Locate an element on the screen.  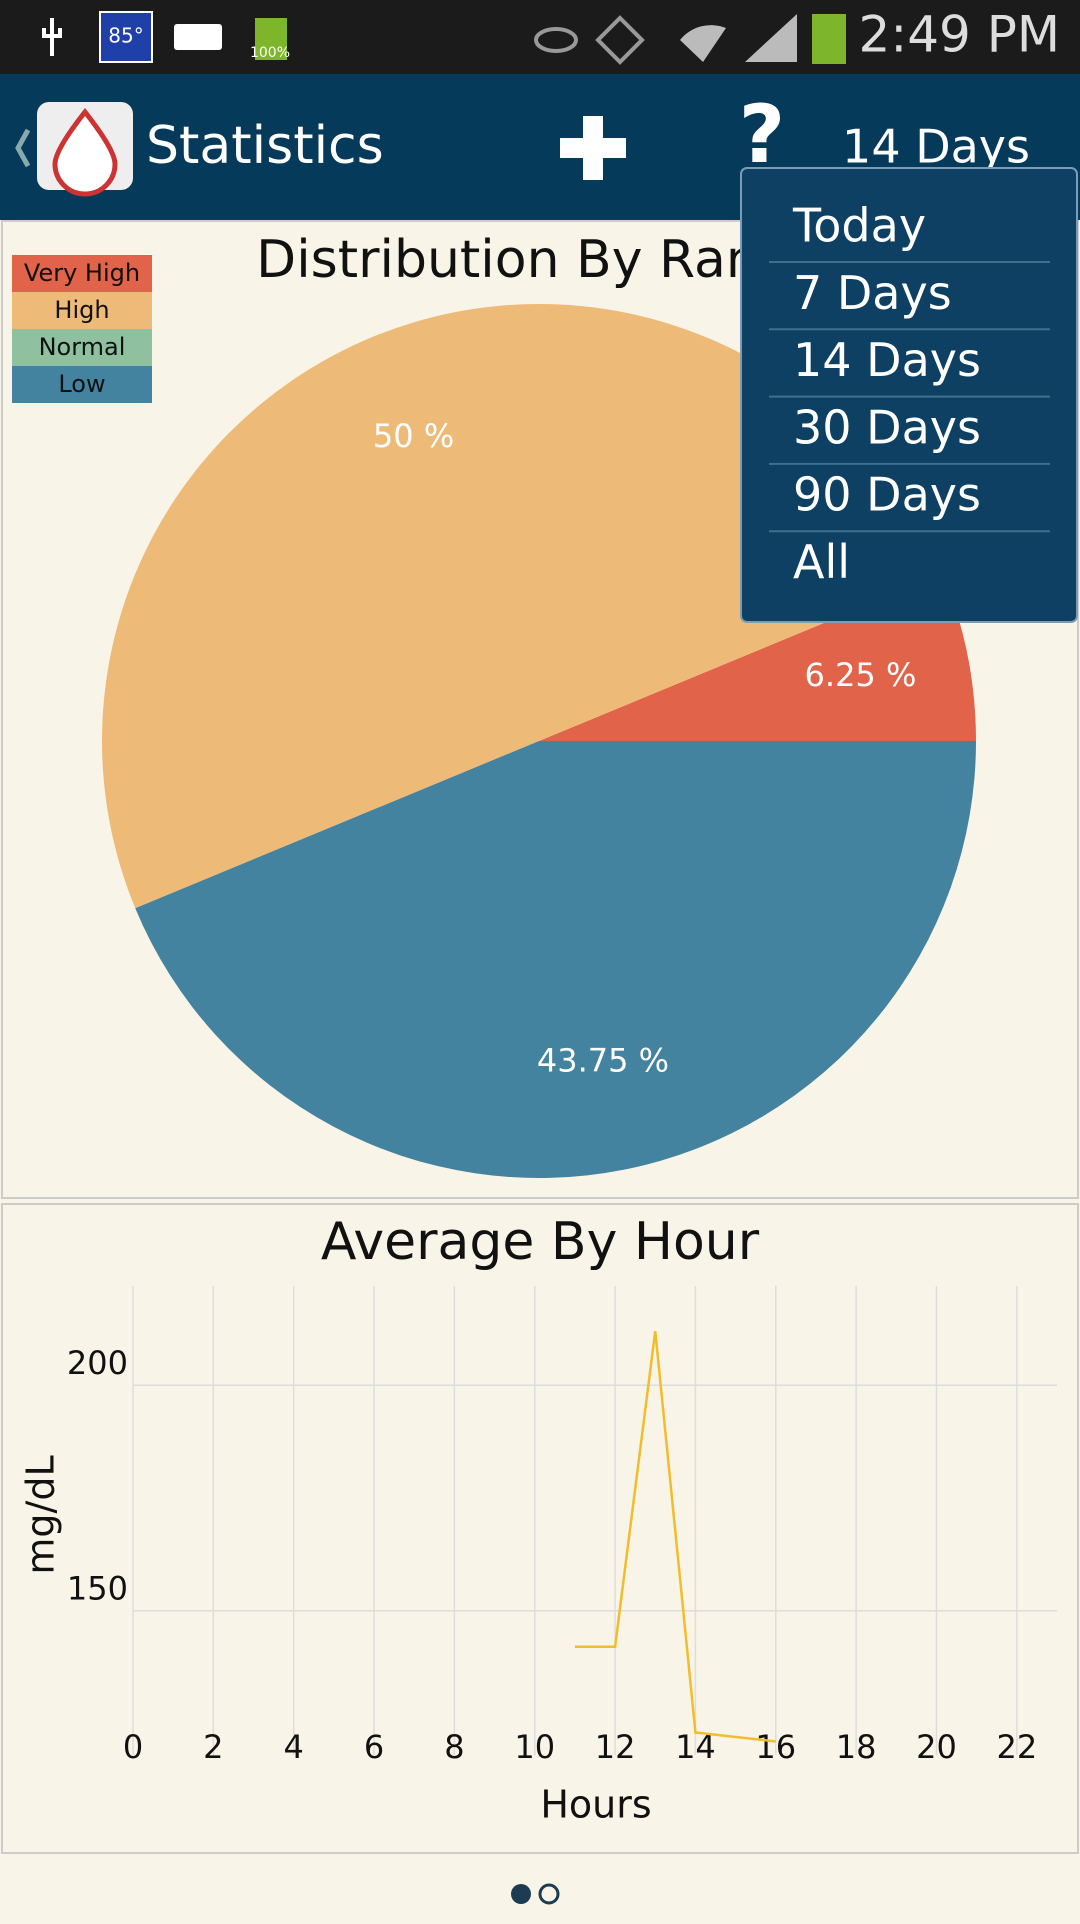
page-dot-active is located at coordinates (521, 1894).